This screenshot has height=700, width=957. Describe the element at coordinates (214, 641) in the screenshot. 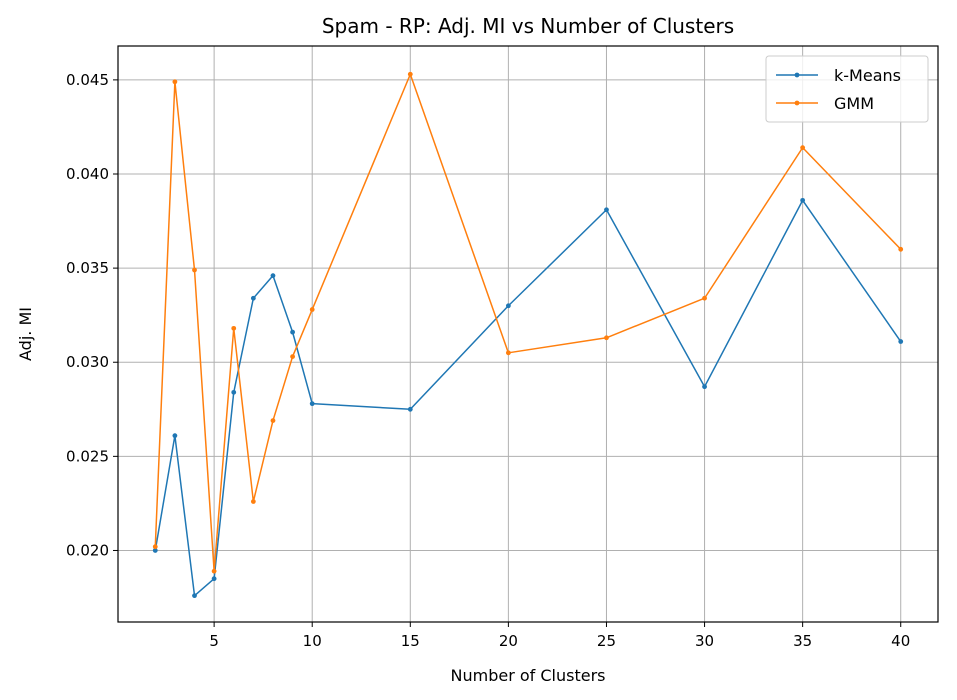

I see `x-tick-label: 5` at that location.